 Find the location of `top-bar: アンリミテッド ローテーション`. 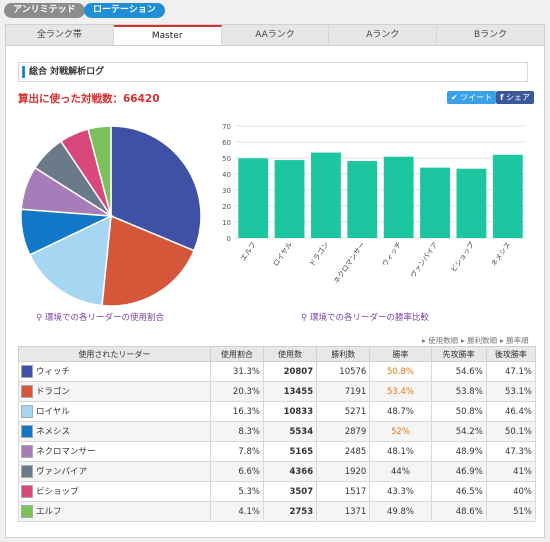

top-bar: アンリミテッド ローテーション is located at coordinates (275, 11).